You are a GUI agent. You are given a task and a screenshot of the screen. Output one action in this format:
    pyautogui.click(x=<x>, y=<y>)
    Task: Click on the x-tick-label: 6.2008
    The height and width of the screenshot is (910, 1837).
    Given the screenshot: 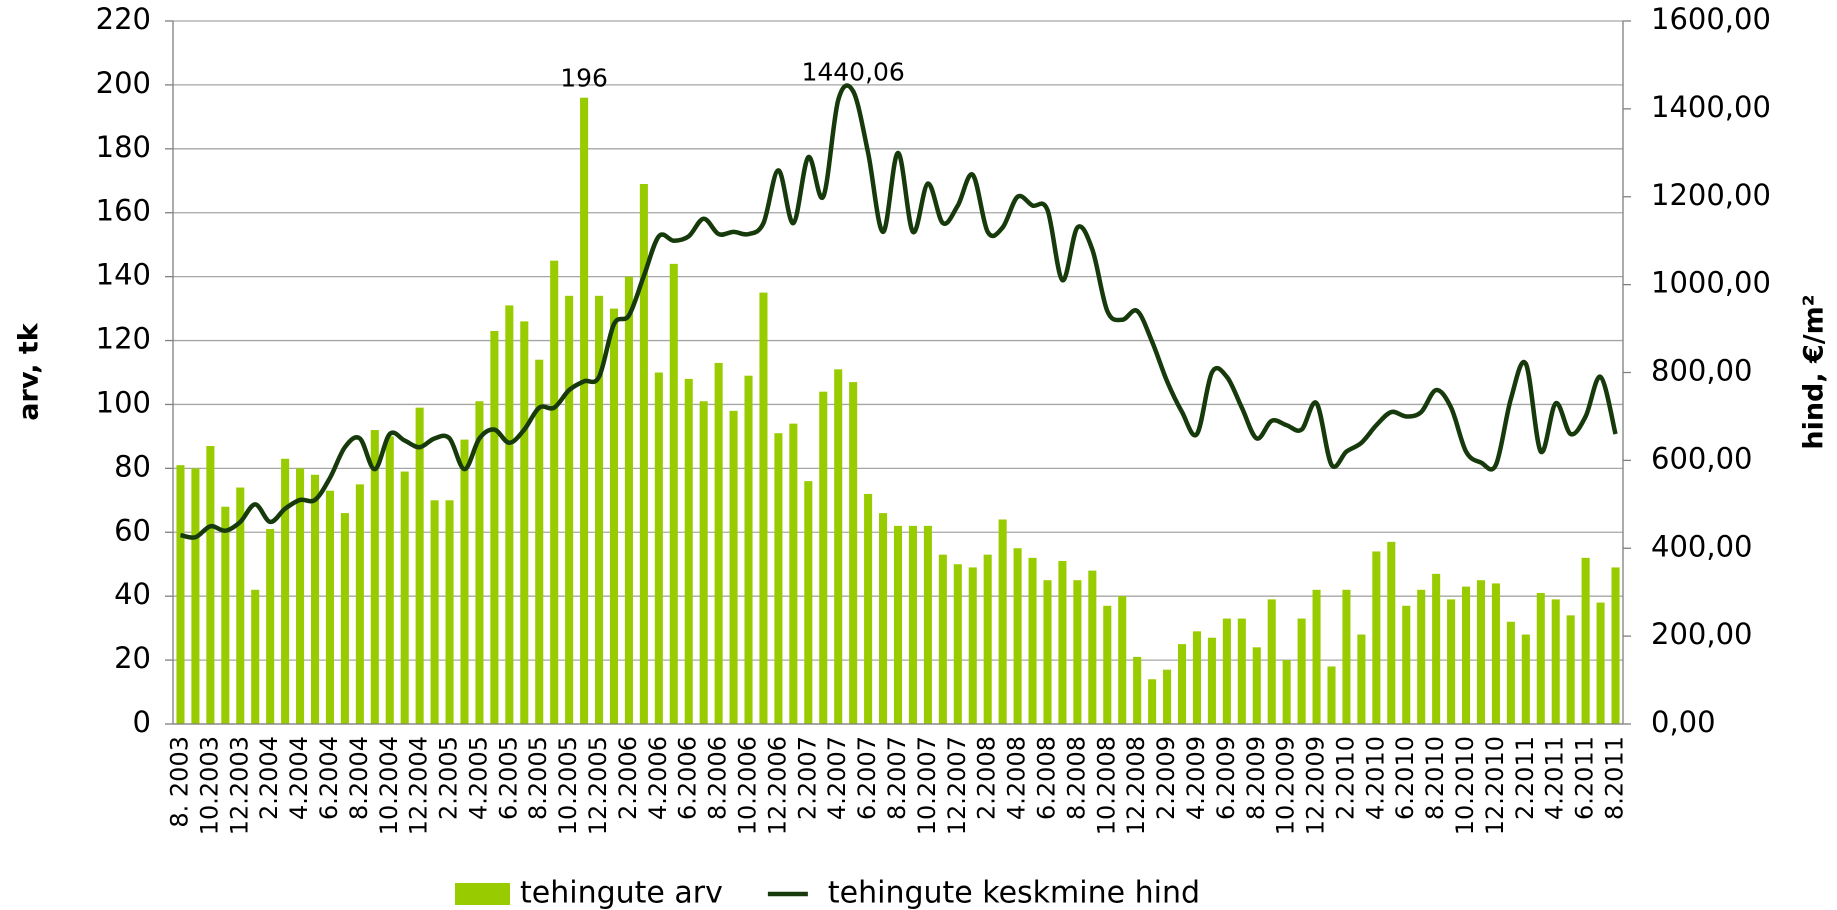 What is the action you would take?
    pyautogui.click(x=1046, y=778)
    